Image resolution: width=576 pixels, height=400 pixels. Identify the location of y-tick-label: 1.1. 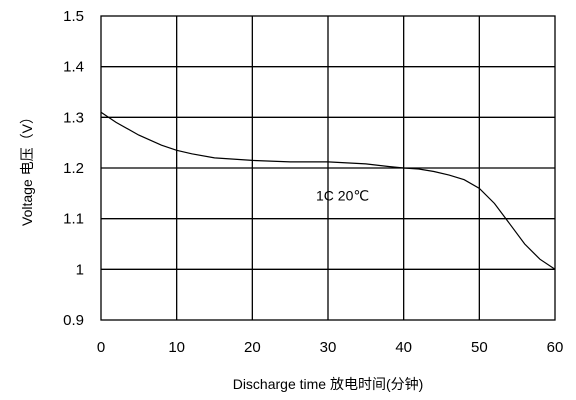
(73, 219).